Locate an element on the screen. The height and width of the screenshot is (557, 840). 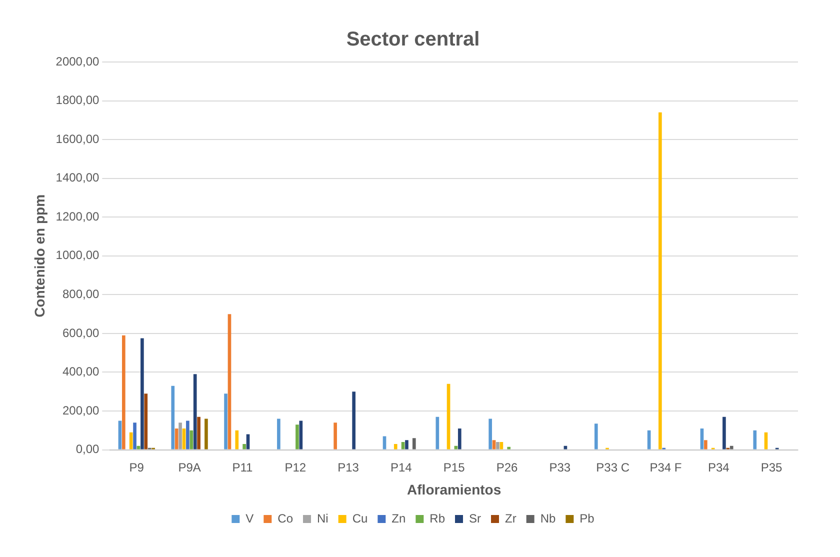
x-tick-label: P12 is located at coordinates (295, 467).